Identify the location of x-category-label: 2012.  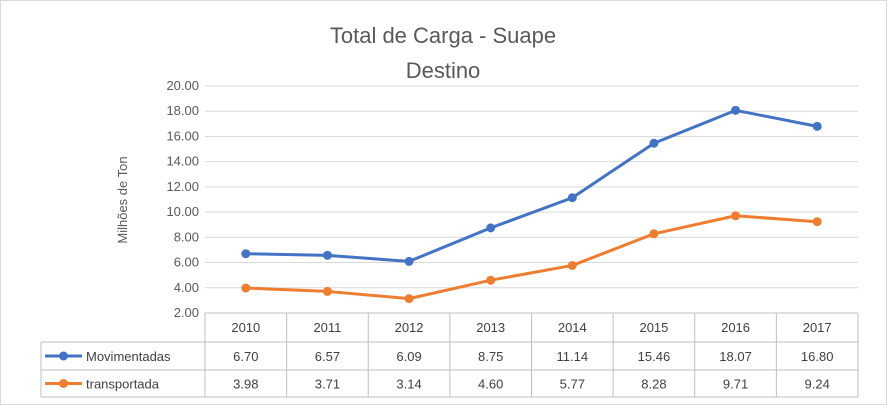
(409, 327).